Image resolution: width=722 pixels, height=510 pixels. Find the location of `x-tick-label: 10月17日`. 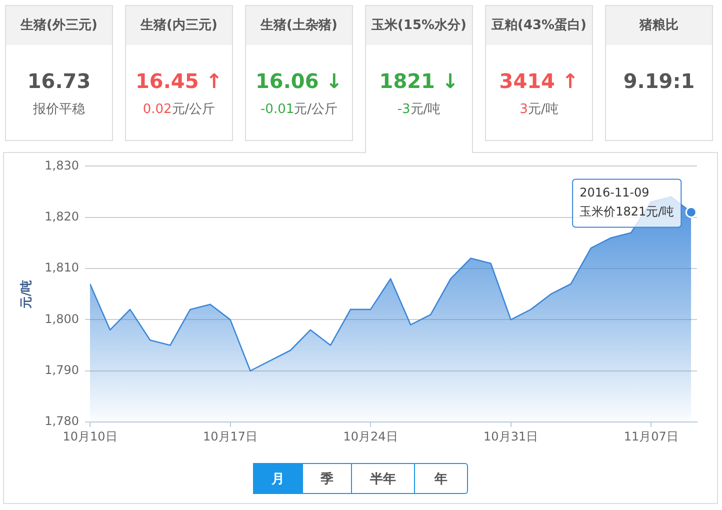

x-tick-label: 10月17日 is located at coordinates (230, 436).